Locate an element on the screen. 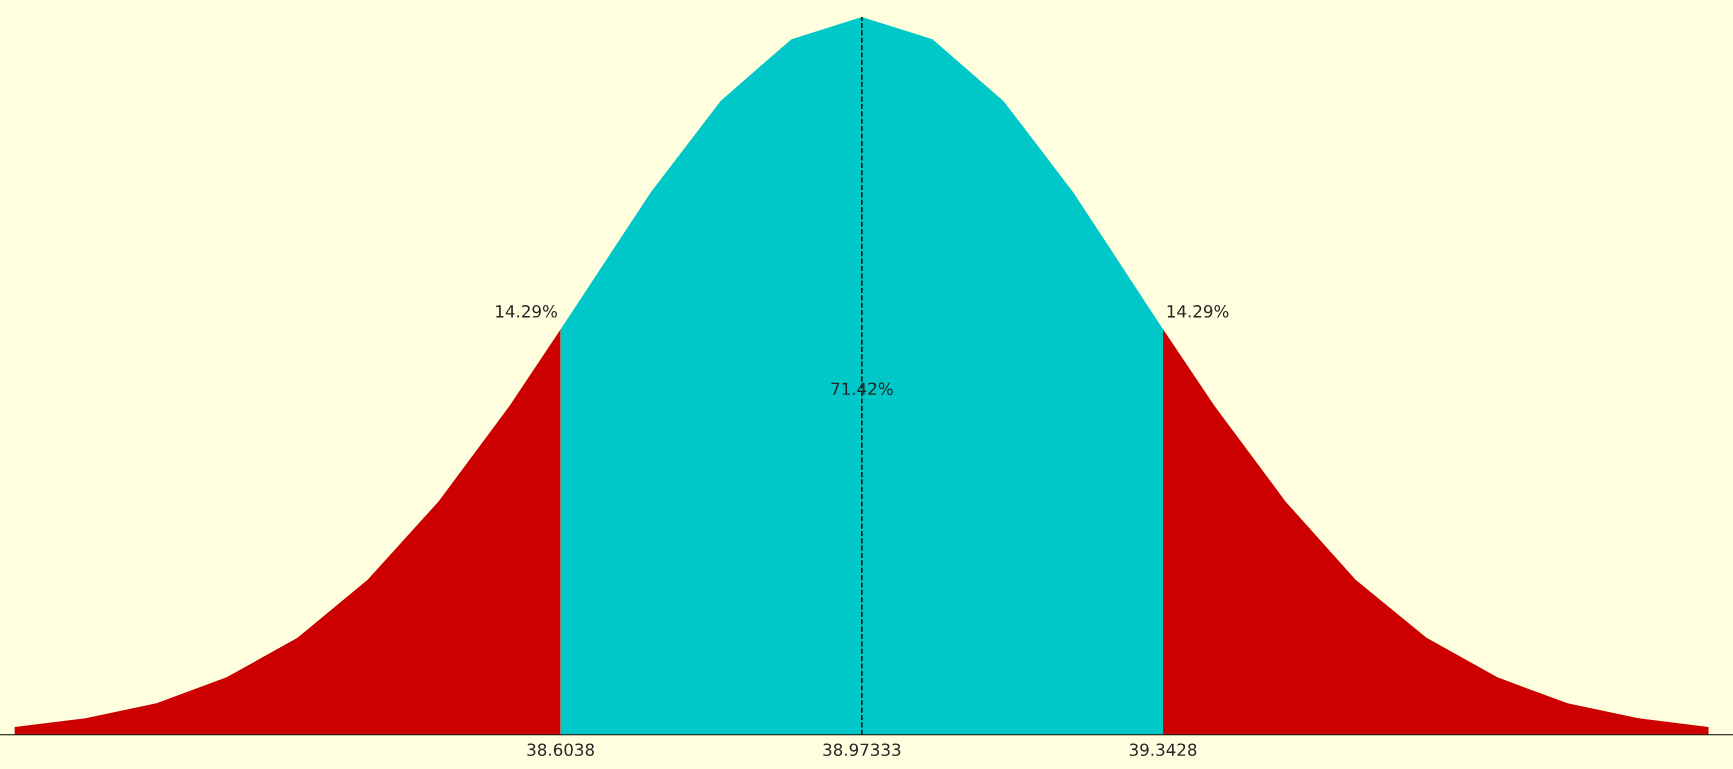 The image size is (1733, 769). annotation: 71.42% is located at coordinates (862, 389).